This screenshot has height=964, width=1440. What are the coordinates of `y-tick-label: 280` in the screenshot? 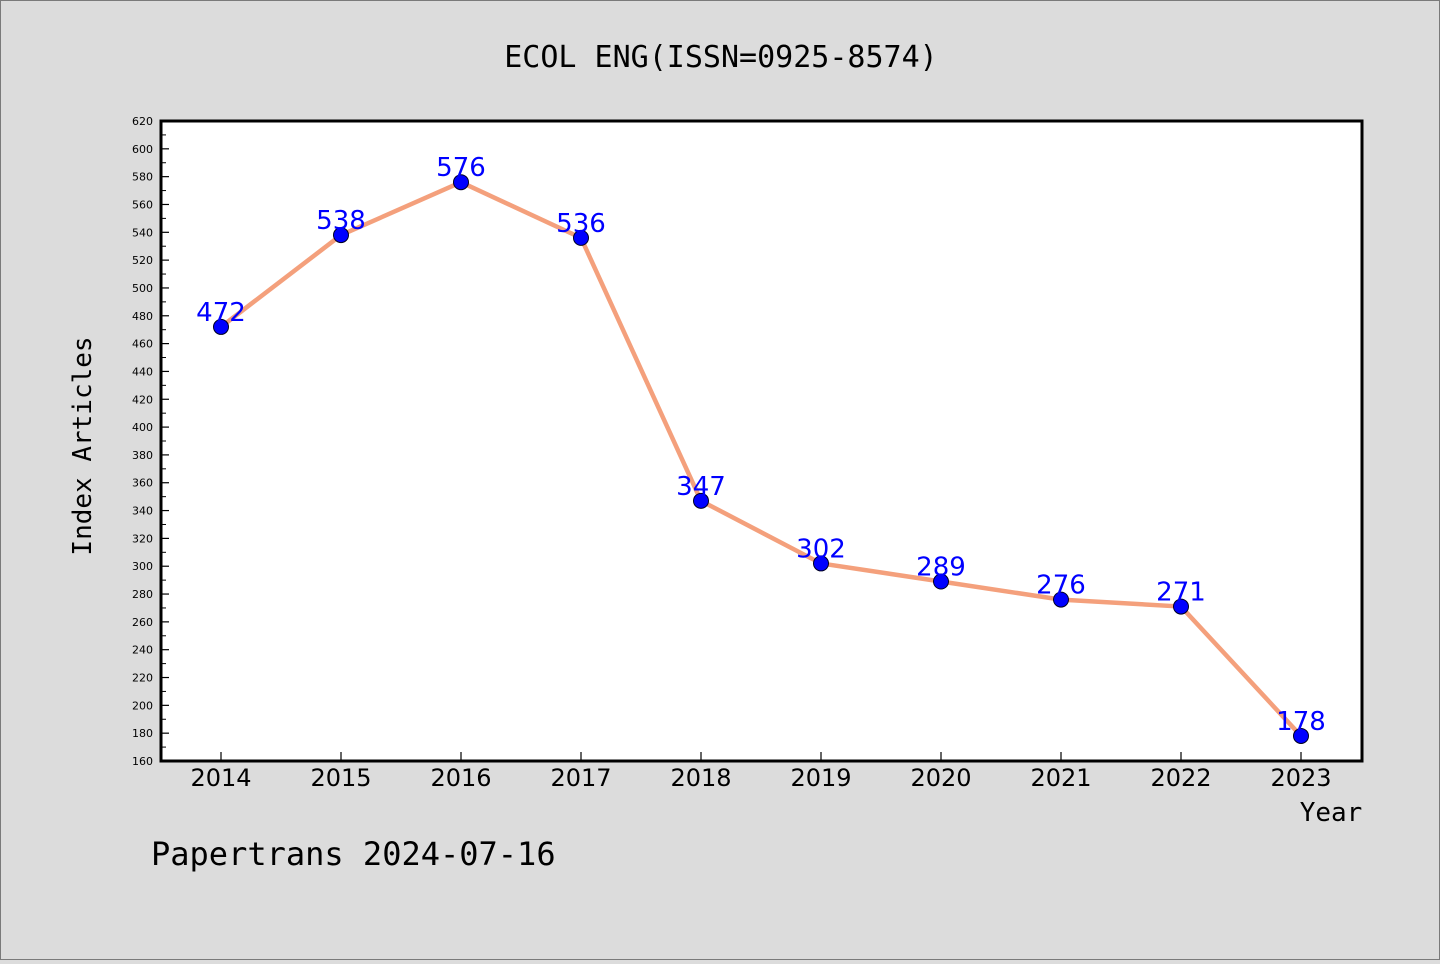 It's located at (142, 594).